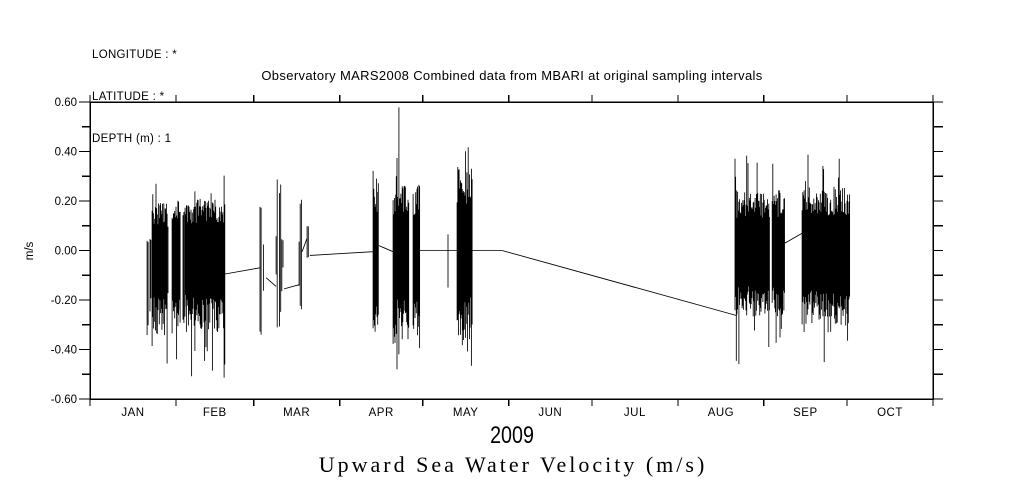 This screenshot has height=504, width=1009. I want to click on meta-block: LONGITUDE : * LATITUDE : * DEPTH (m) : 1, so click(134, 97).